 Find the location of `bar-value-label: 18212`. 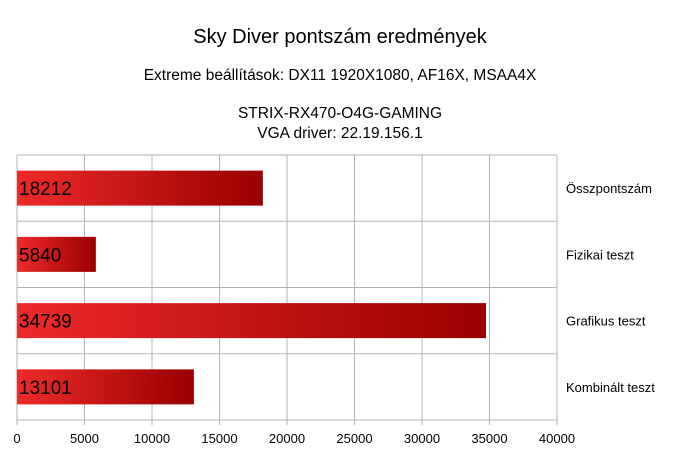

bar-value-label: 18212 is located at coordinates (45, 189).